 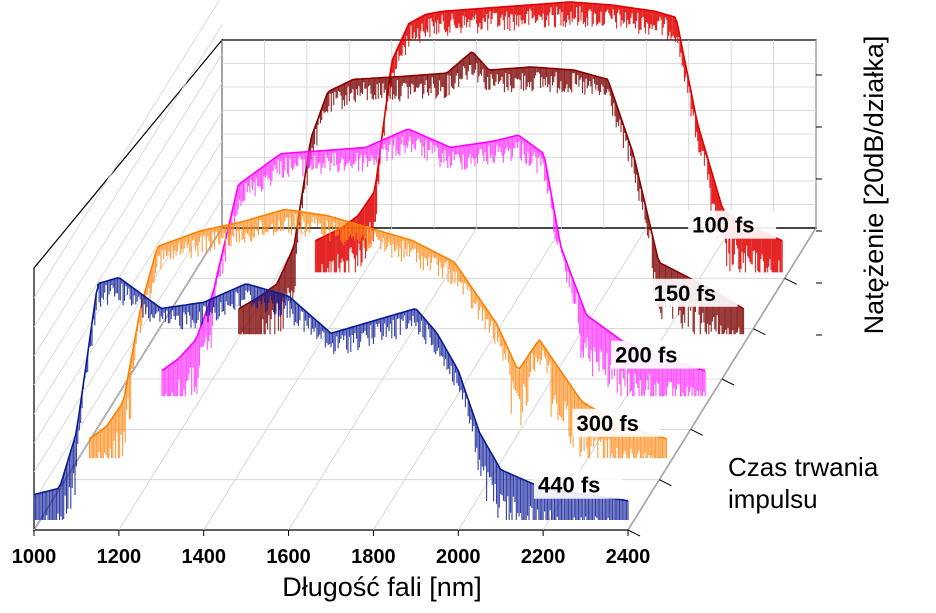 What do you see at coordinates (288, 557) in the screenshot?
I see `x-tick-label: 1600` at bounding box center [288, 557].